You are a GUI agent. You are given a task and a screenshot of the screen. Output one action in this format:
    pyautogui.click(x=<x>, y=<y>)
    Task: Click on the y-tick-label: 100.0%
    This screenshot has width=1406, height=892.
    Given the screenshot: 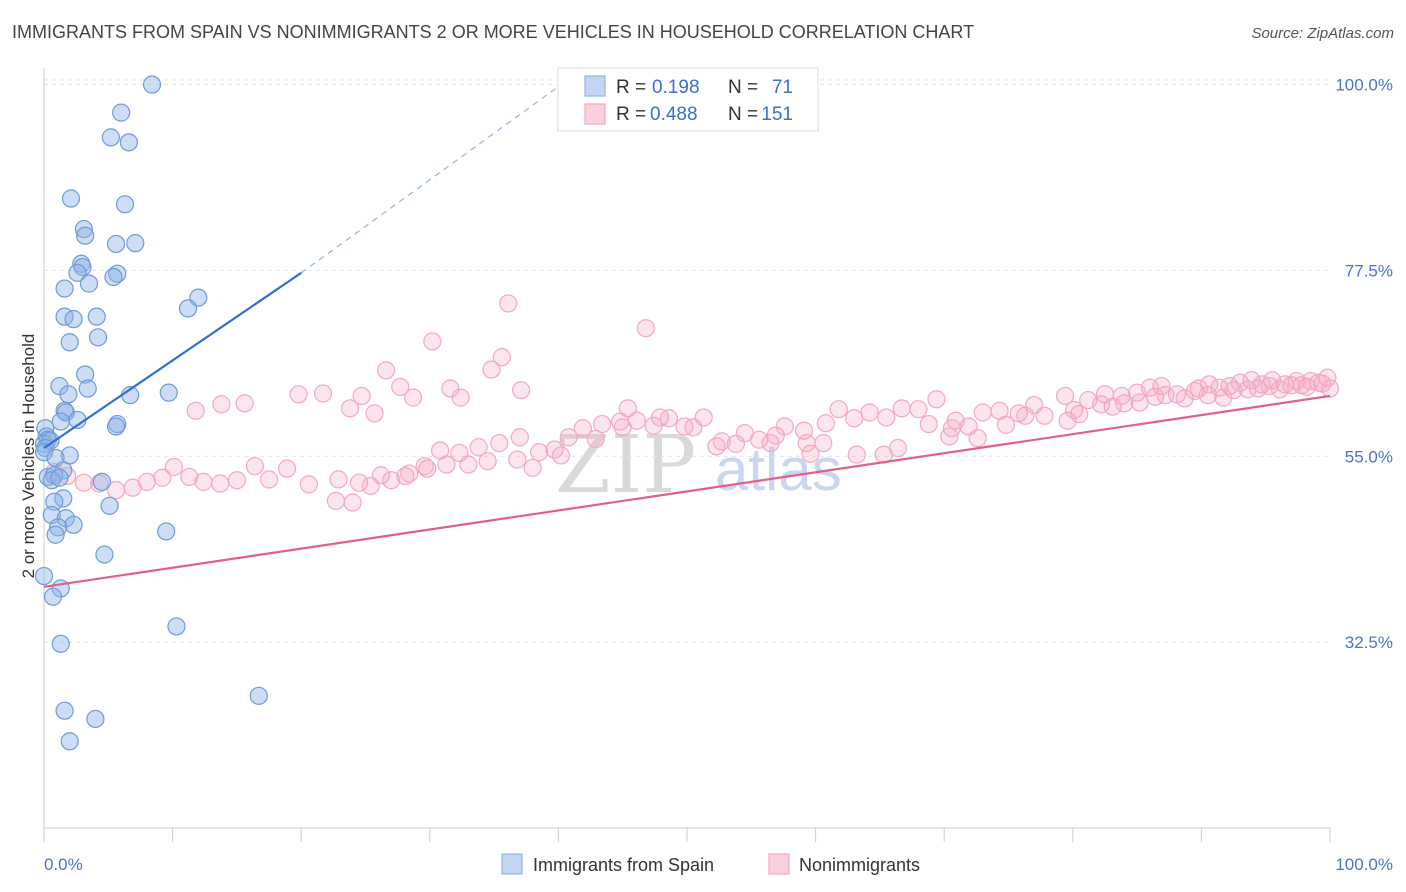 What is the action you would take?
    pyautogui.click(x=1364, y=85)
    